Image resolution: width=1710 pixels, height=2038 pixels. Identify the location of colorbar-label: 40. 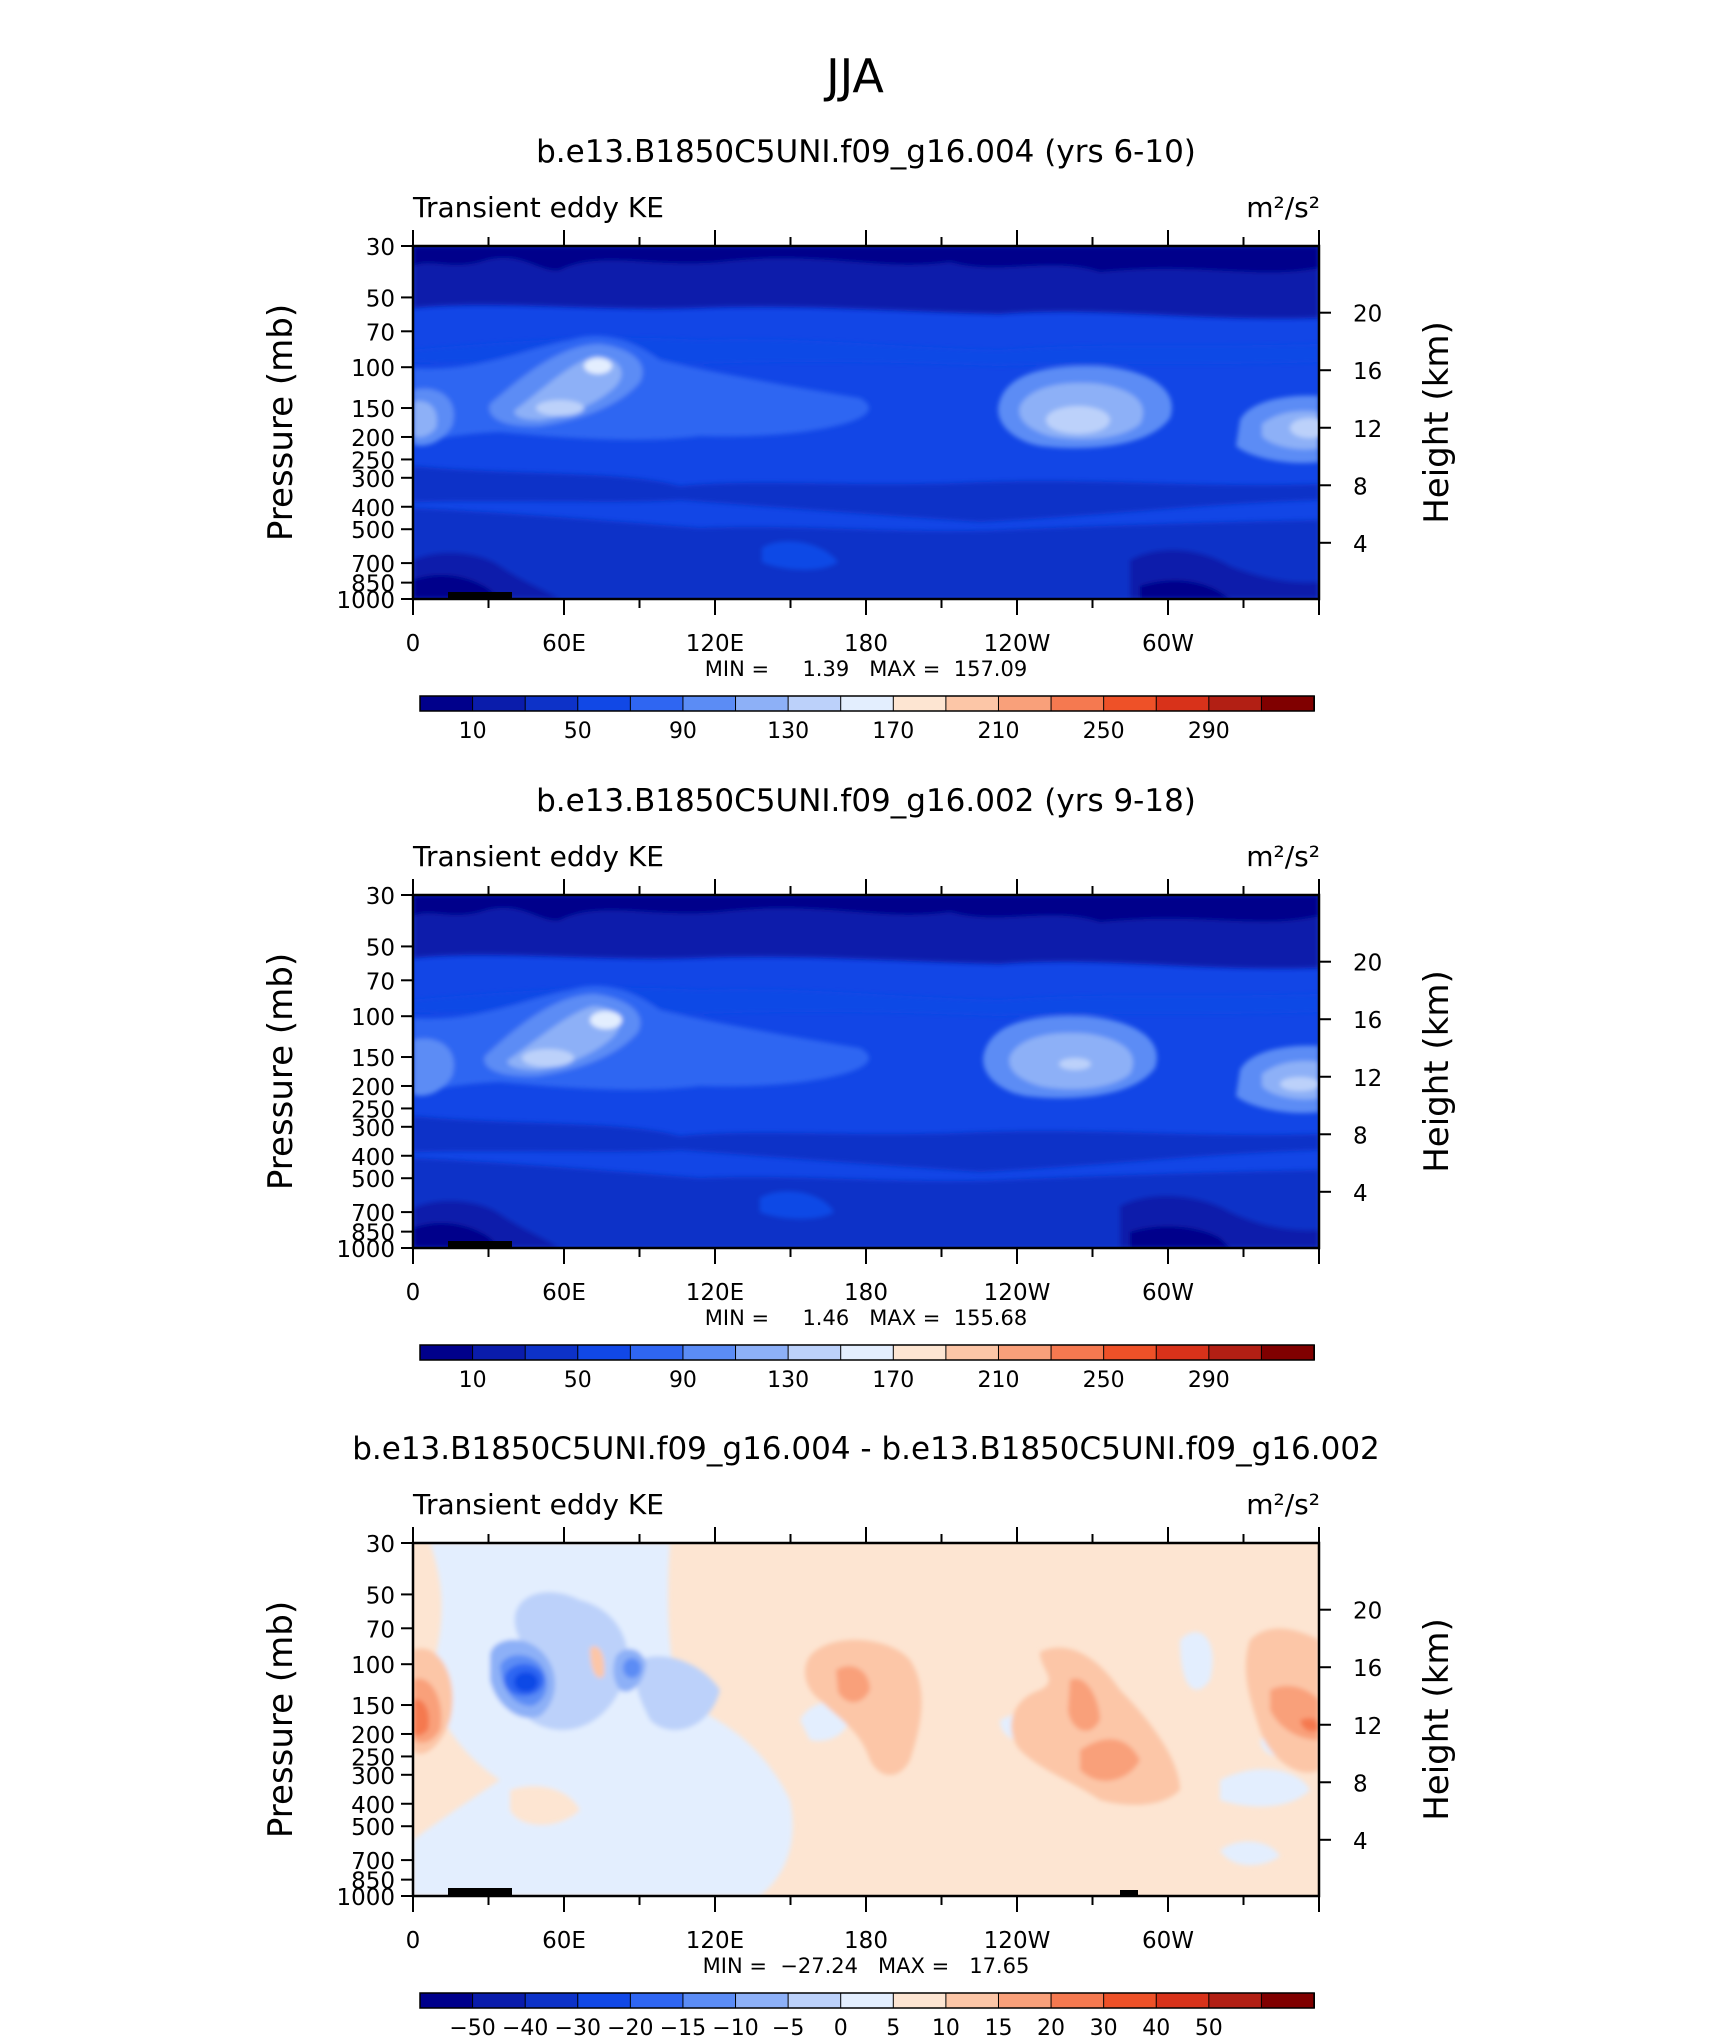
(1156, 2027).